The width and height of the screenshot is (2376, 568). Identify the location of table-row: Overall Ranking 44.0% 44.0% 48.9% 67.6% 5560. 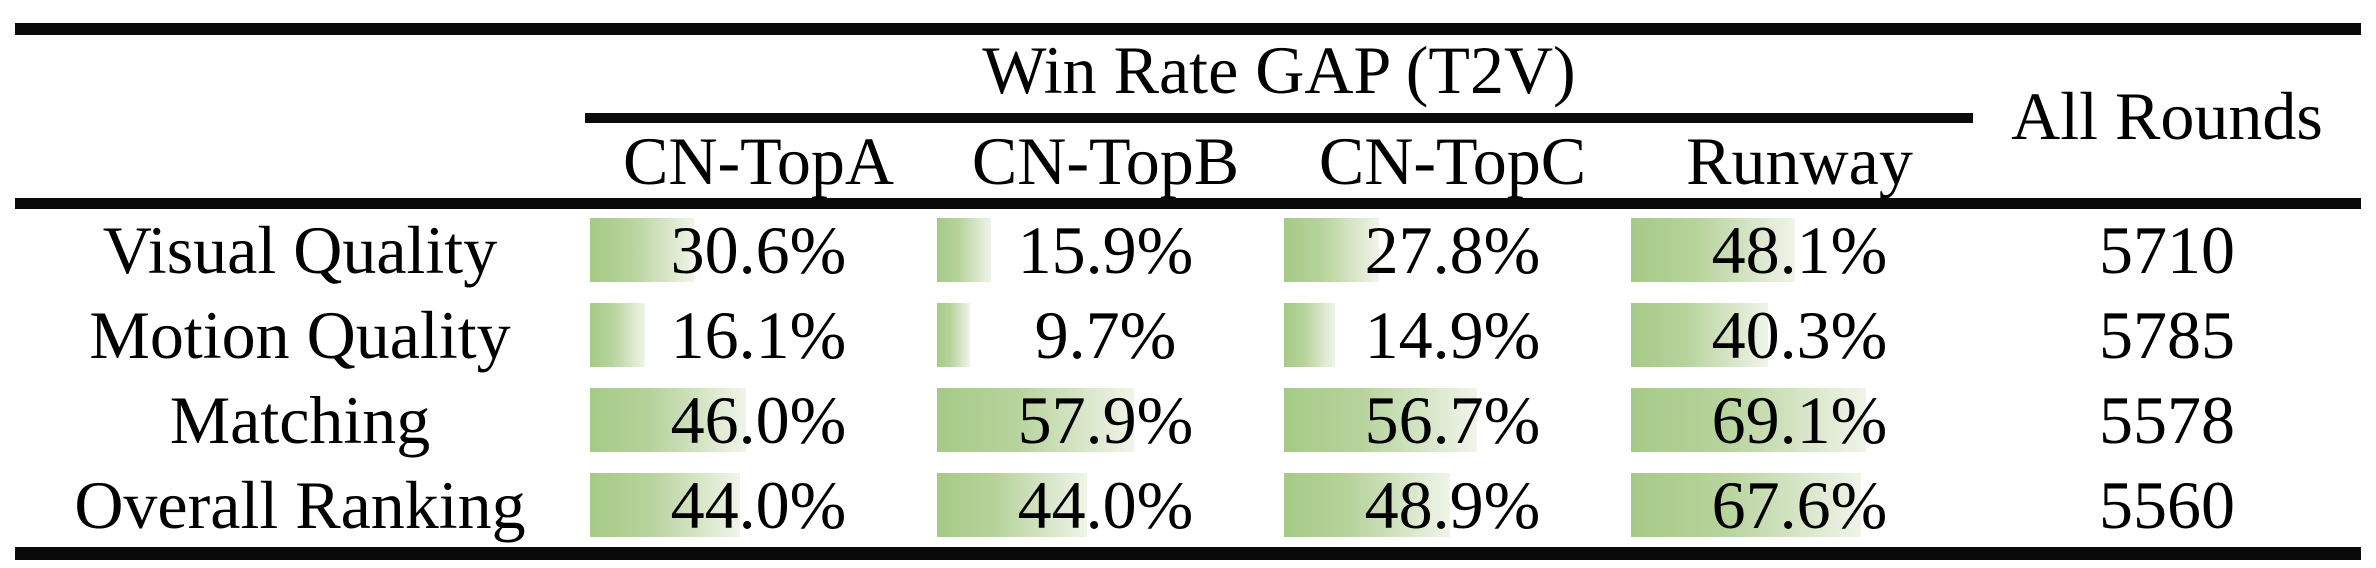
(1188, 504).